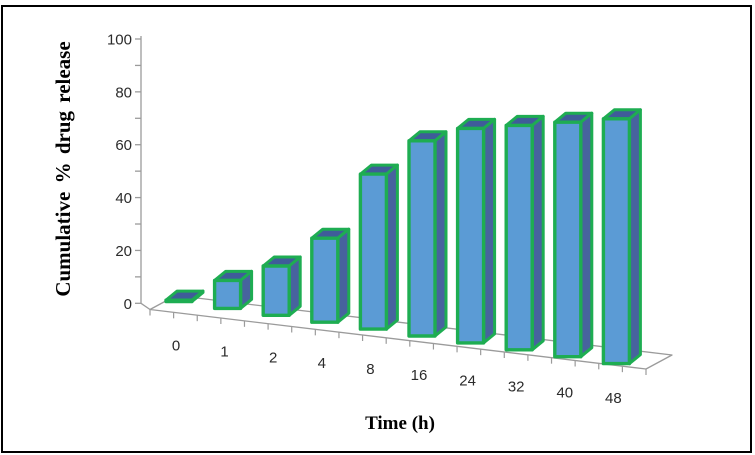 The image size is (755, 455). What do you see at coordinates (123, 145) in the screenshot?
I see `y-tick-label: 60` at bounding box center [123, 145].